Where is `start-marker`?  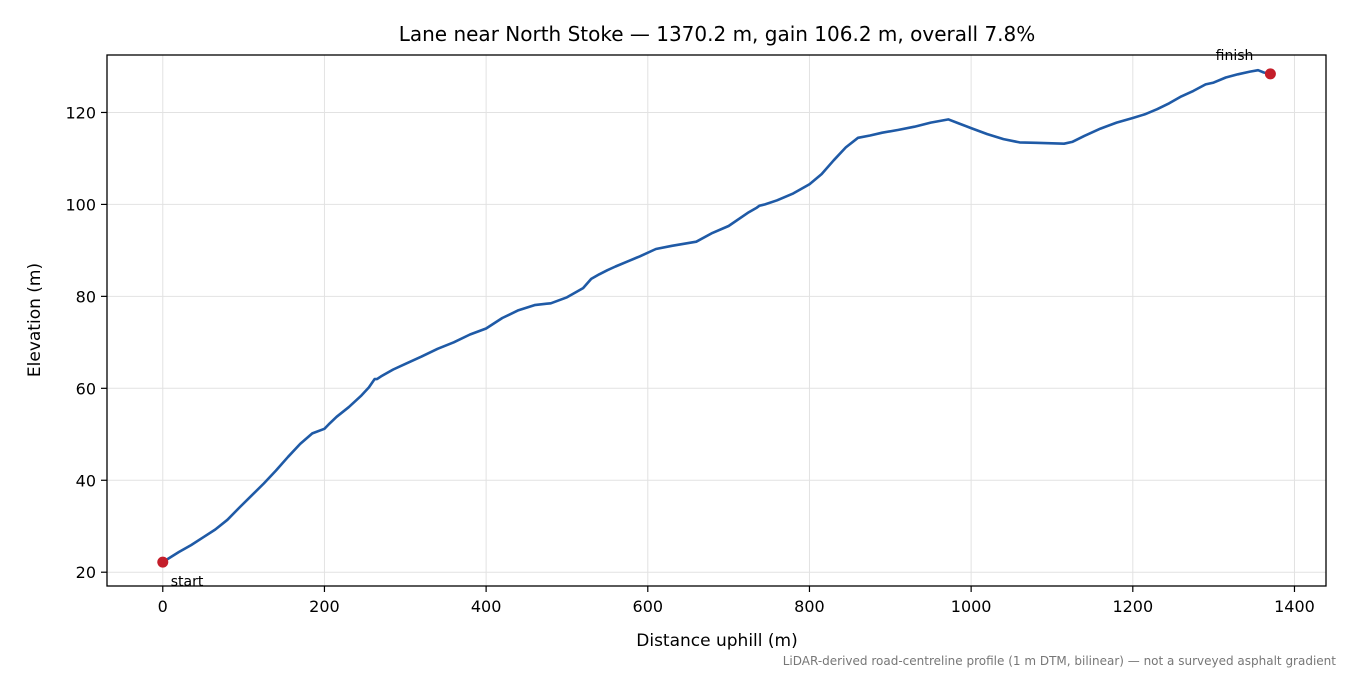 start-marker is located at coordinates (163, 562).